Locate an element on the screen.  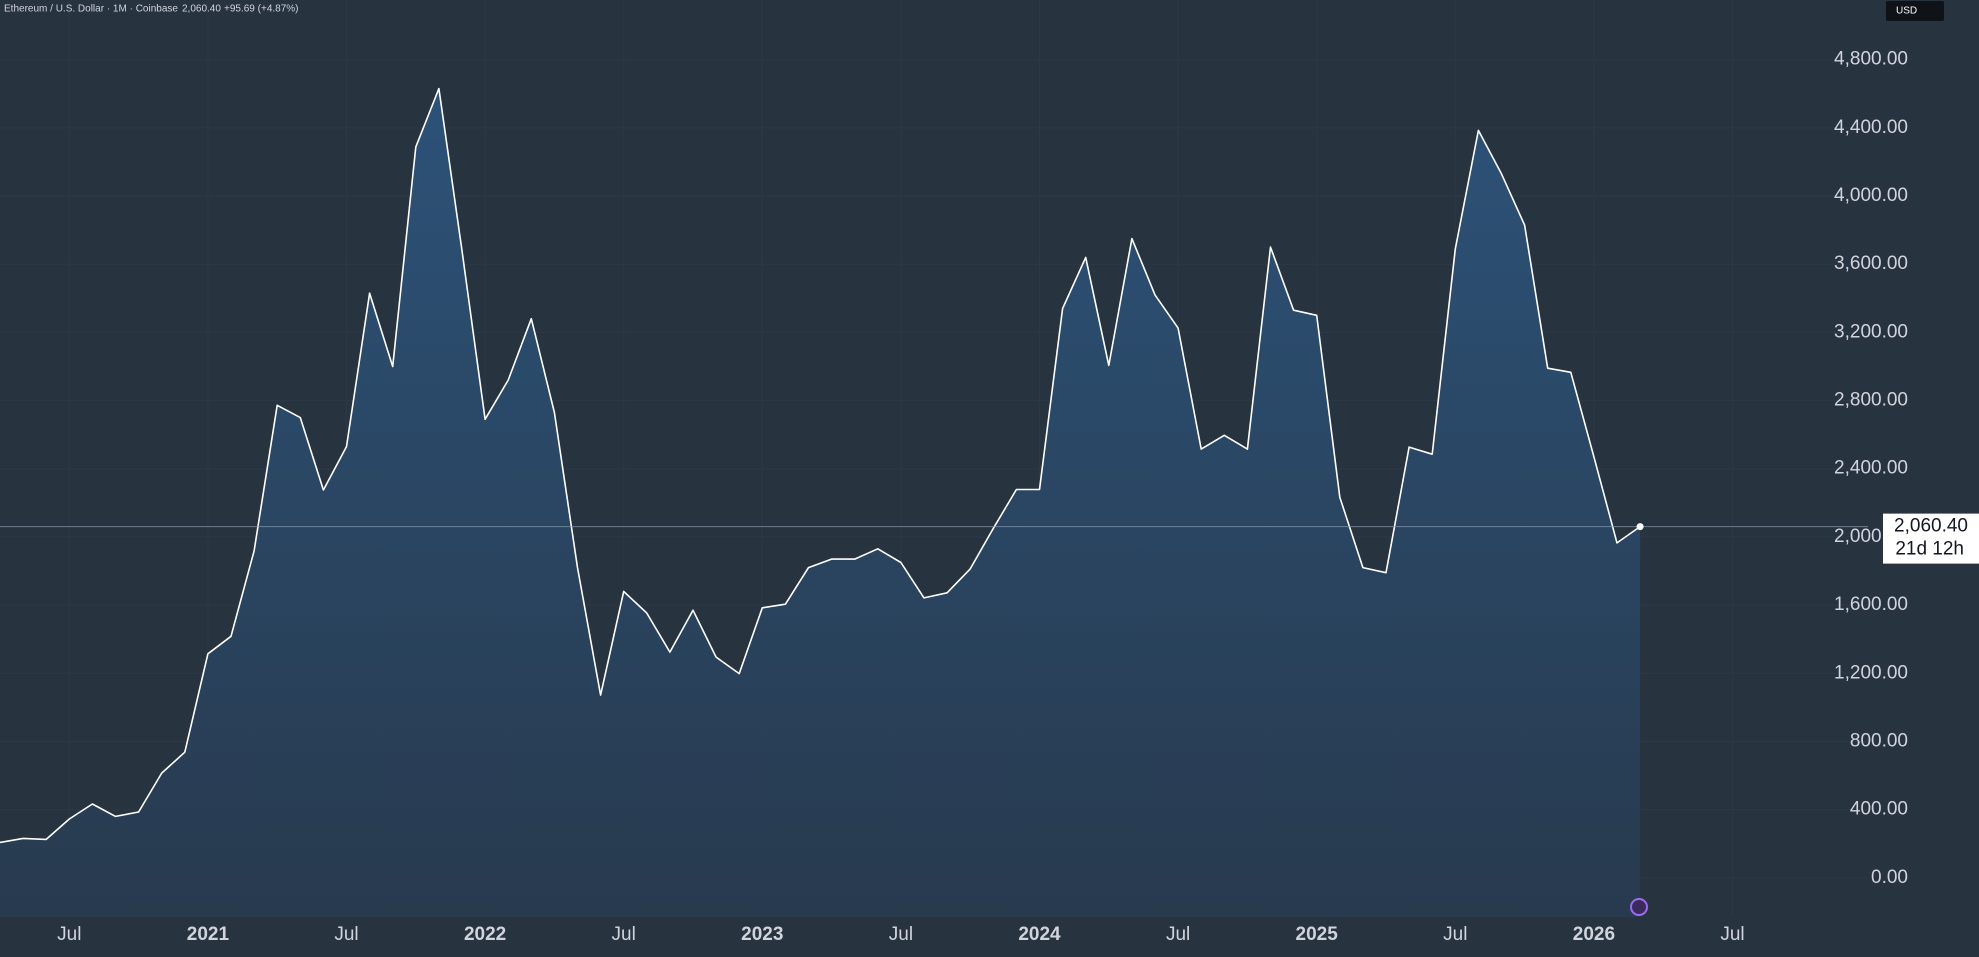
x-tick-label: 2025 is located at coordinates (1317, 934).